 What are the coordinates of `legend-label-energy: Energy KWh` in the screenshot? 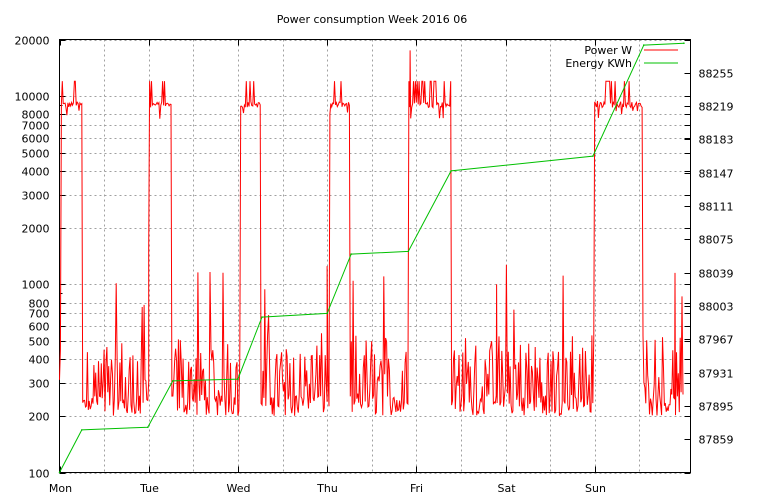 It's located at (598, 63).